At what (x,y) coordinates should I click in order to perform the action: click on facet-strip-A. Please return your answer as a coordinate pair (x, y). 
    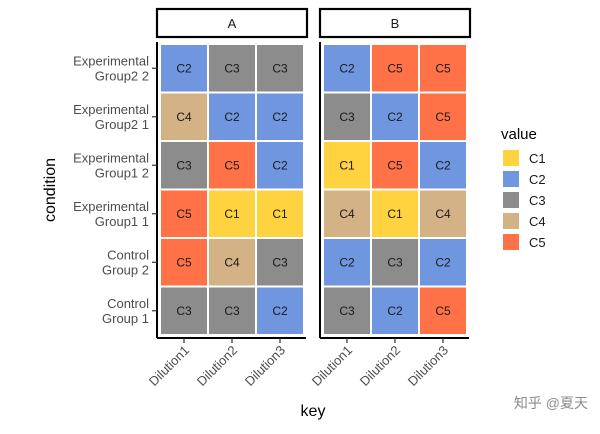
    Looking at the image, I should click on (232, 23).